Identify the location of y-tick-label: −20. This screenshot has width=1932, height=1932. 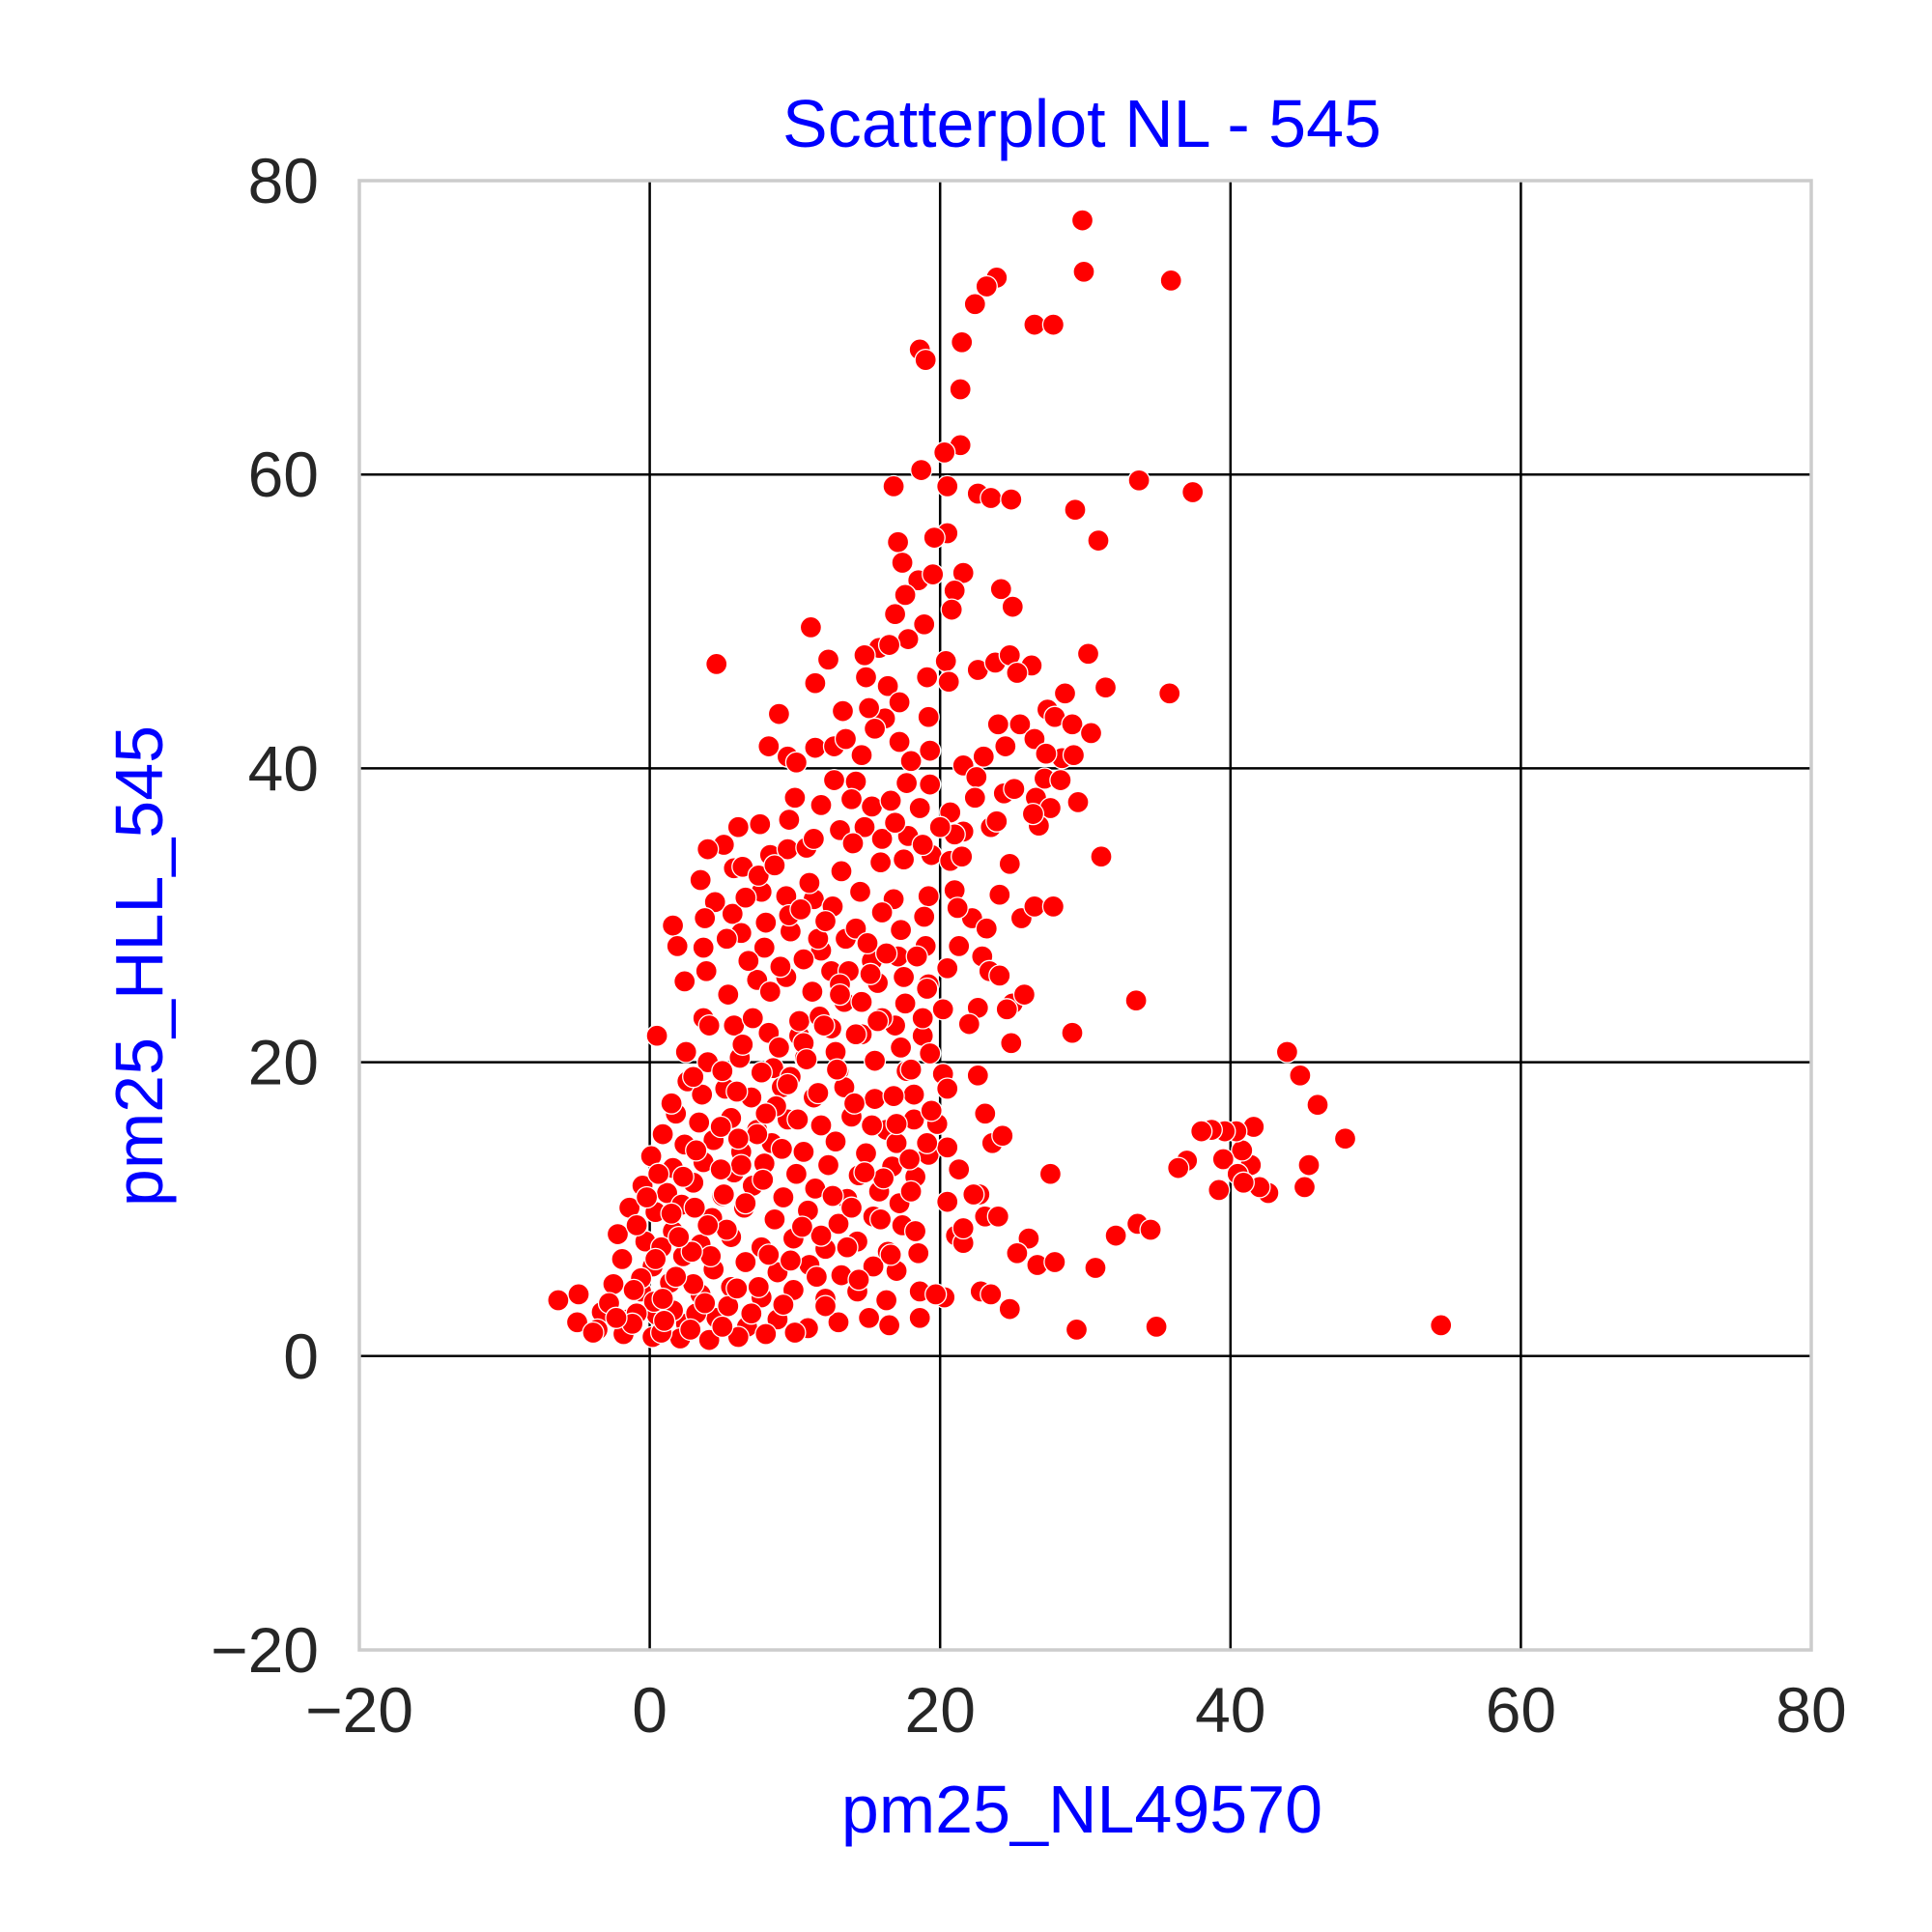
(265, 1650).